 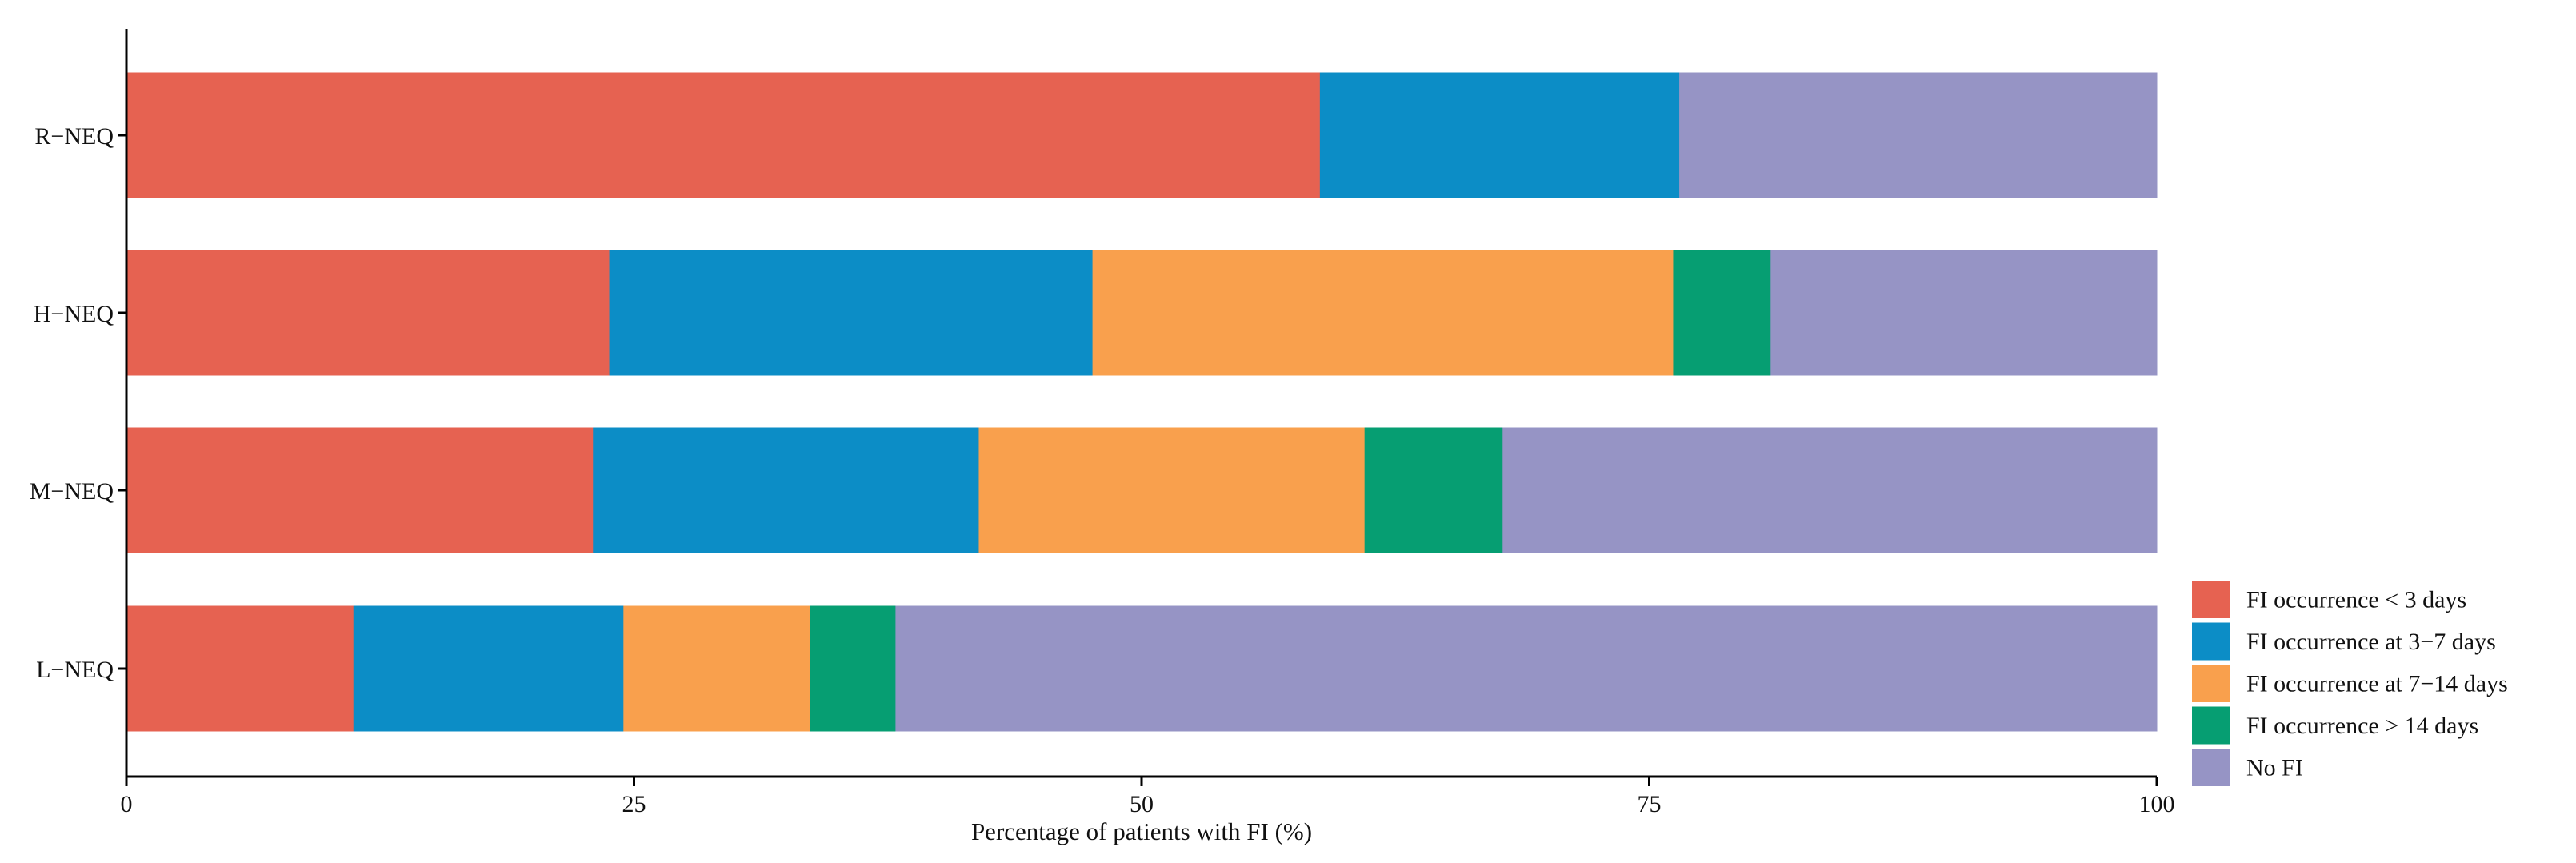 I want to click on x-tick-label: 100, so click(x=2157, y=804).